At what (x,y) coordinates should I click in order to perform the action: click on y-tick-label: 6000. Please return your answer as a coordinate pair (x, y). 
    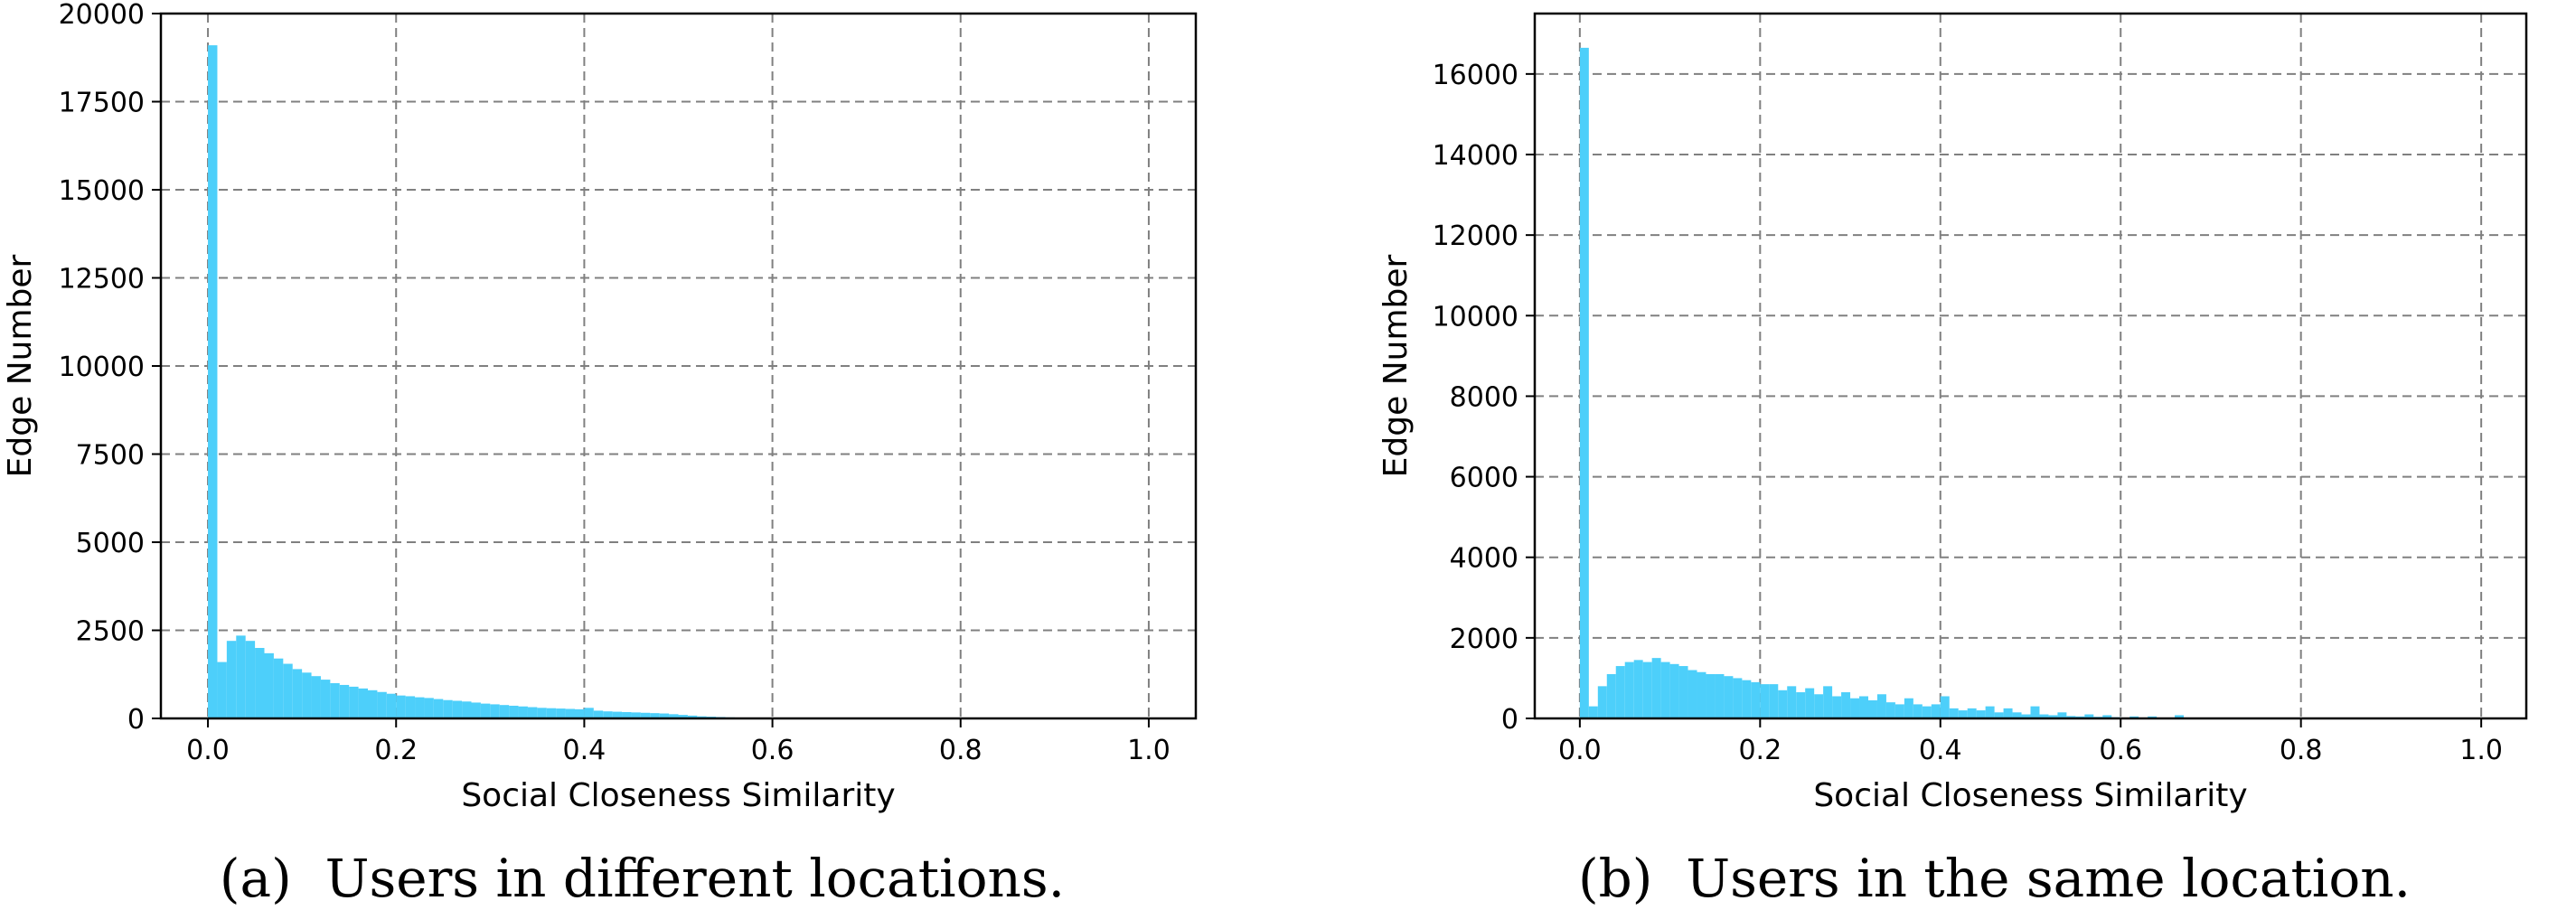
    Looking at the image, I should click on (1484, 479).